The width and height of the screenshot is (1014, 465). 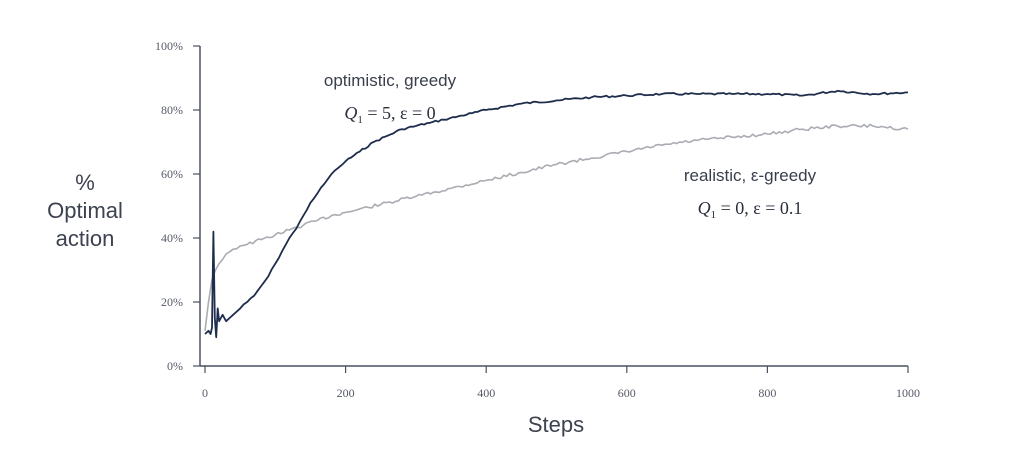 I want to click on x-tick-label: 400, so click(x=486, y=393).